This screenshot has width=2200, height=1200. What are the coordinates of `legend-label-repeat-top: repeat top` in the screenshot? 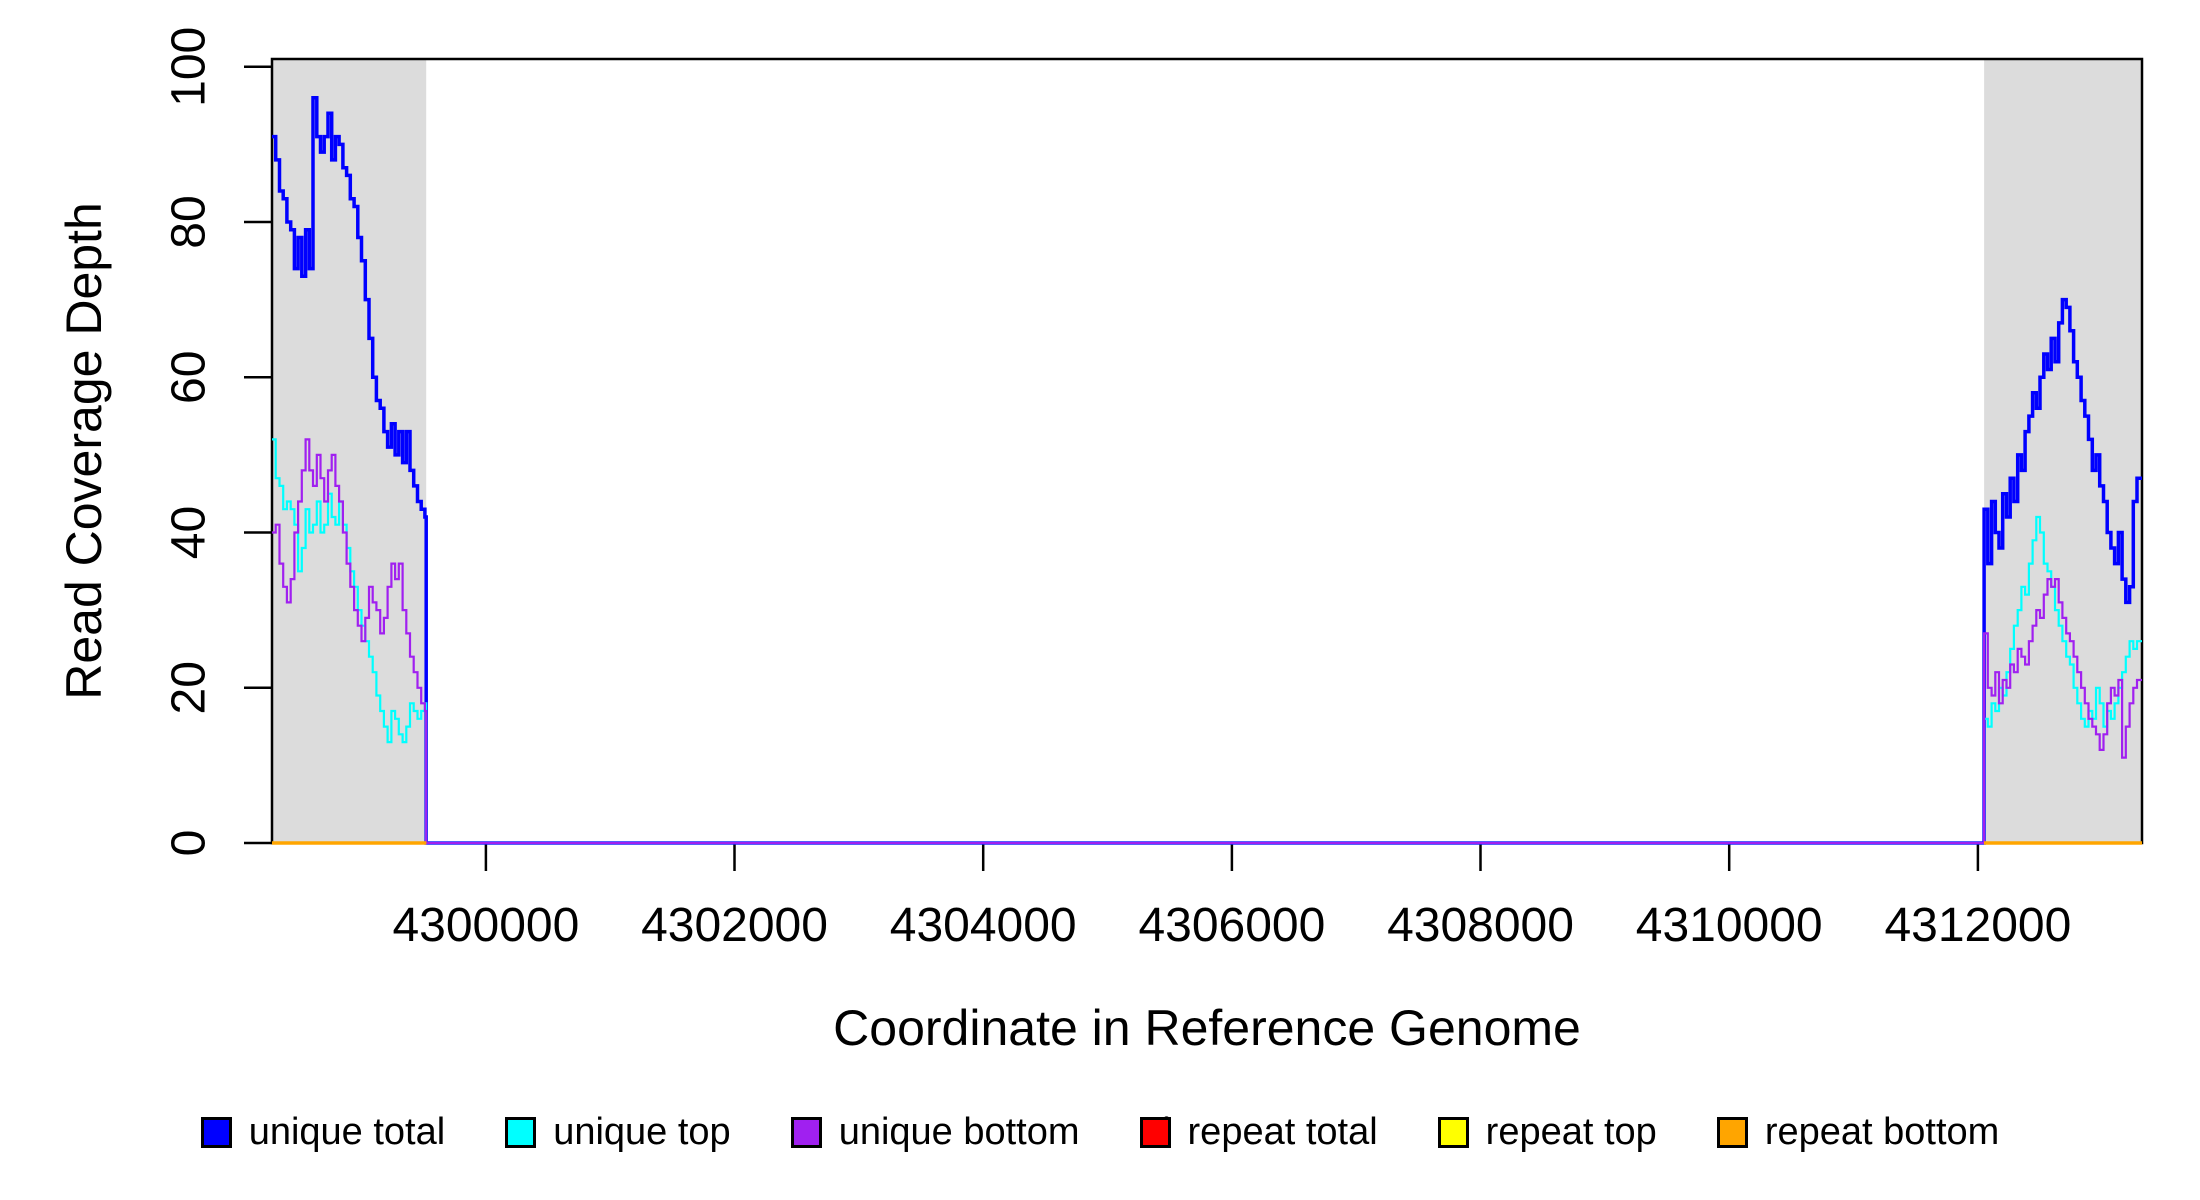 It's located at (1571, 1131).